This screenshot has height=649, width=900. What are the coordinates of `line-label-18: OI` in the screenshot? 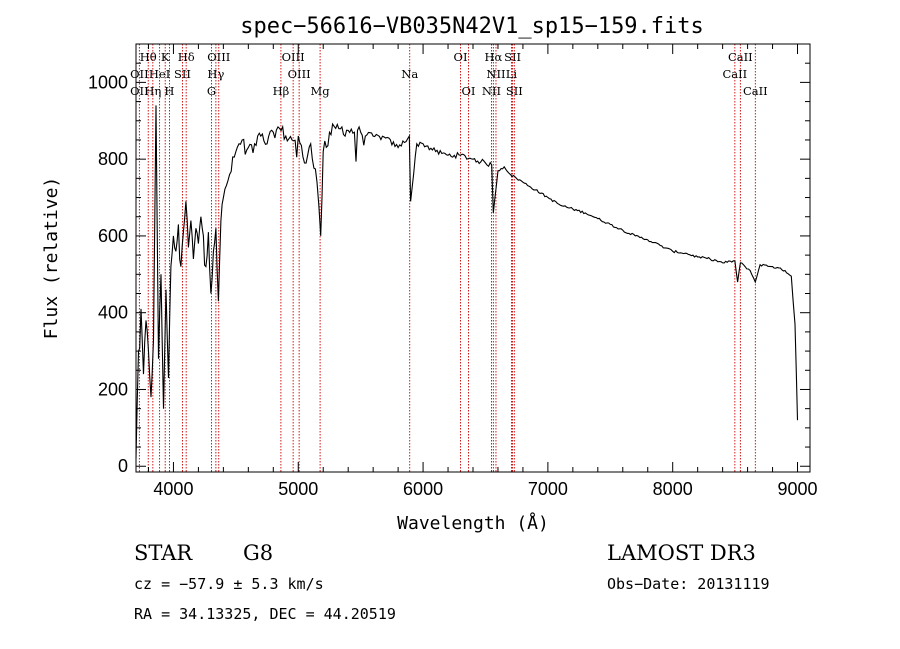 It's located at (469, 91).